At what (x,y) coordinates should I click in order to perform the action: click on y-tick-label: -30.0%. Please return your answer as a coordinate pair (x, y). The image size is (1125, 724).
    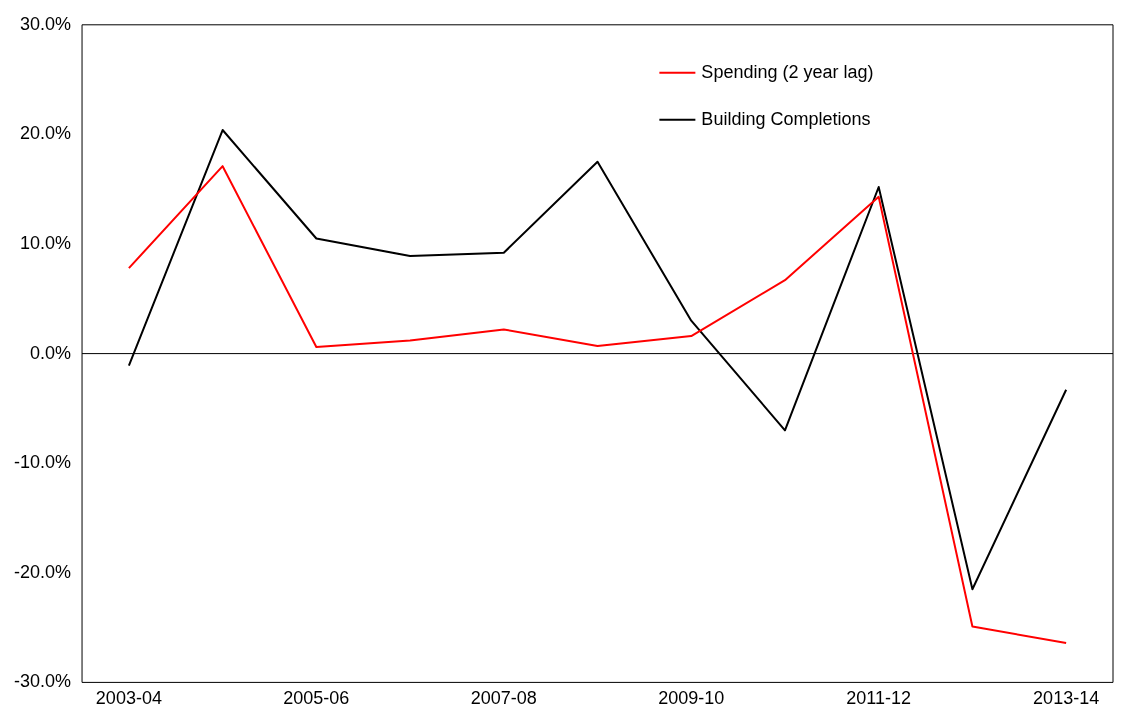
    Looking at the image, I should click on (42, 681).